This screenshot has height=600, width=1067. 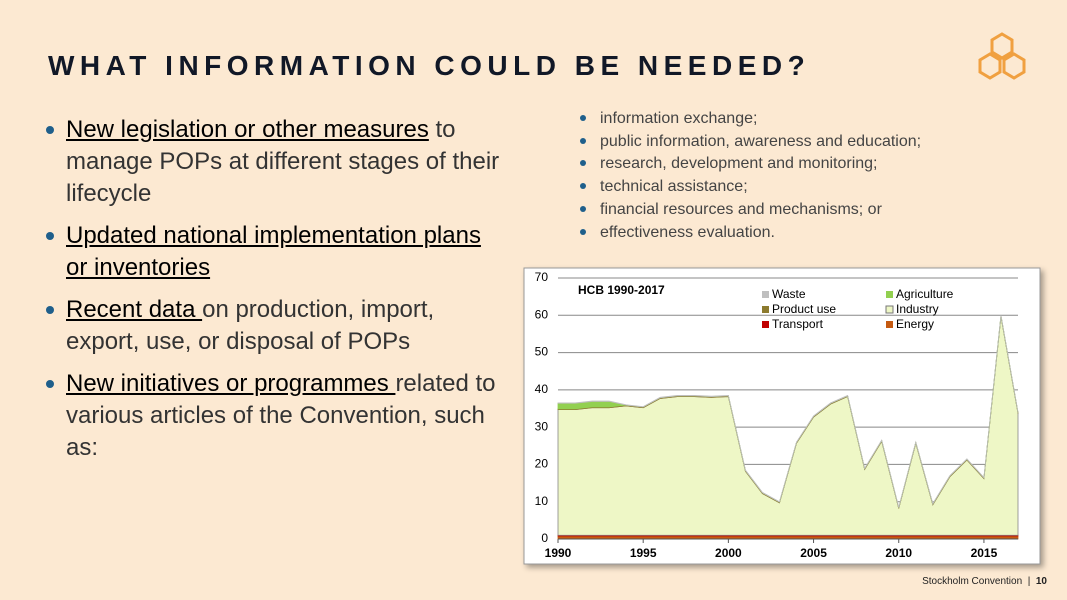 I want to click on y-tick-label: 10, so click(x=542, y=501).